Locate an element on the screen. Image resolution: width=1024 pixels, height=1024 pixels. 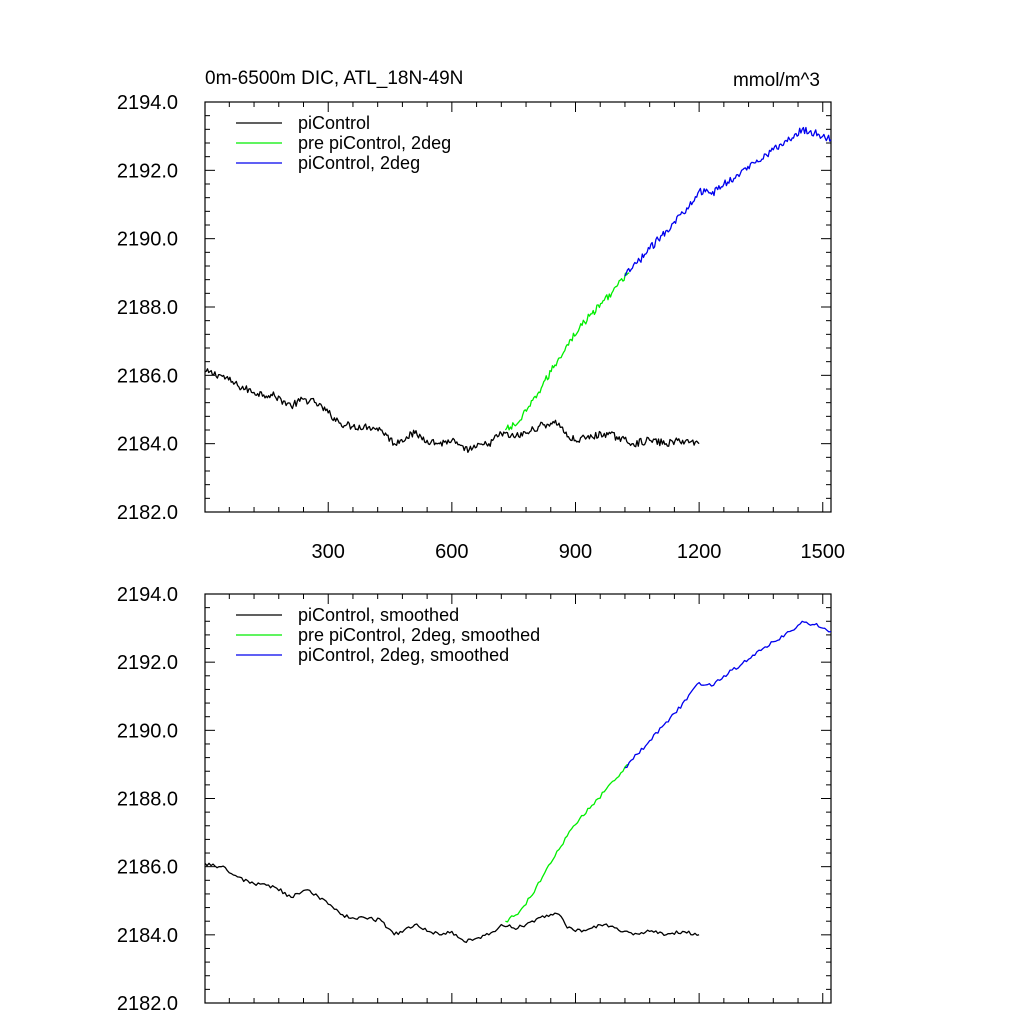
top-ytick-label: 2194.0 is located at coordinates (147, 103).